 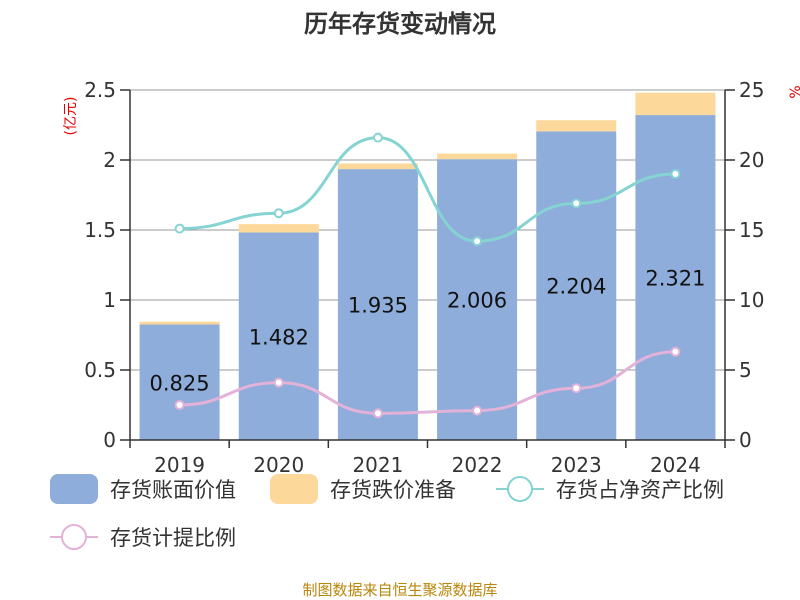 I want to click on x-tick-label-2022: 2022, so click(x=477, y=465).